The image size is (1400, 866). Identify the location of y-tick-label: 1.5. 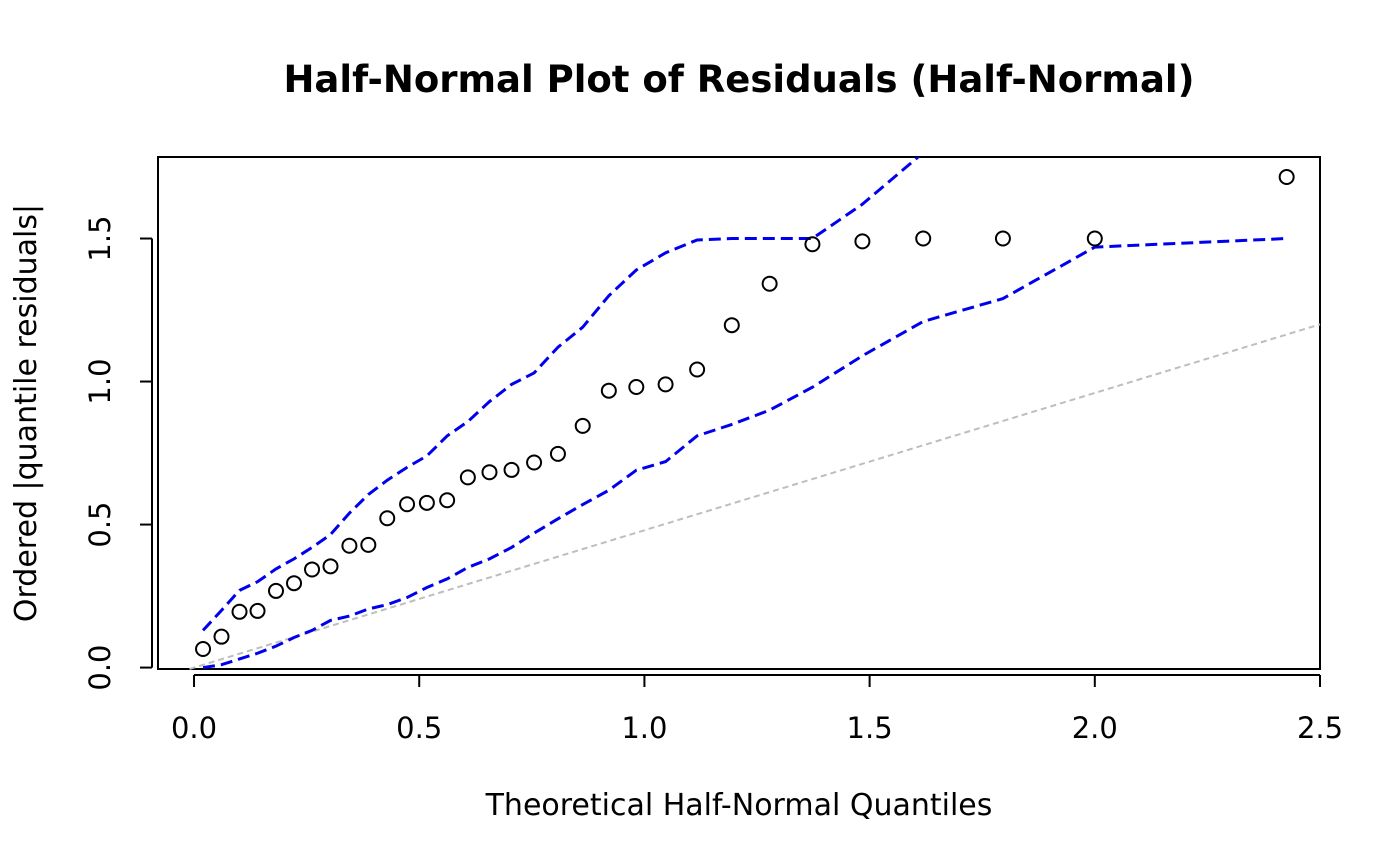
(100, 238).